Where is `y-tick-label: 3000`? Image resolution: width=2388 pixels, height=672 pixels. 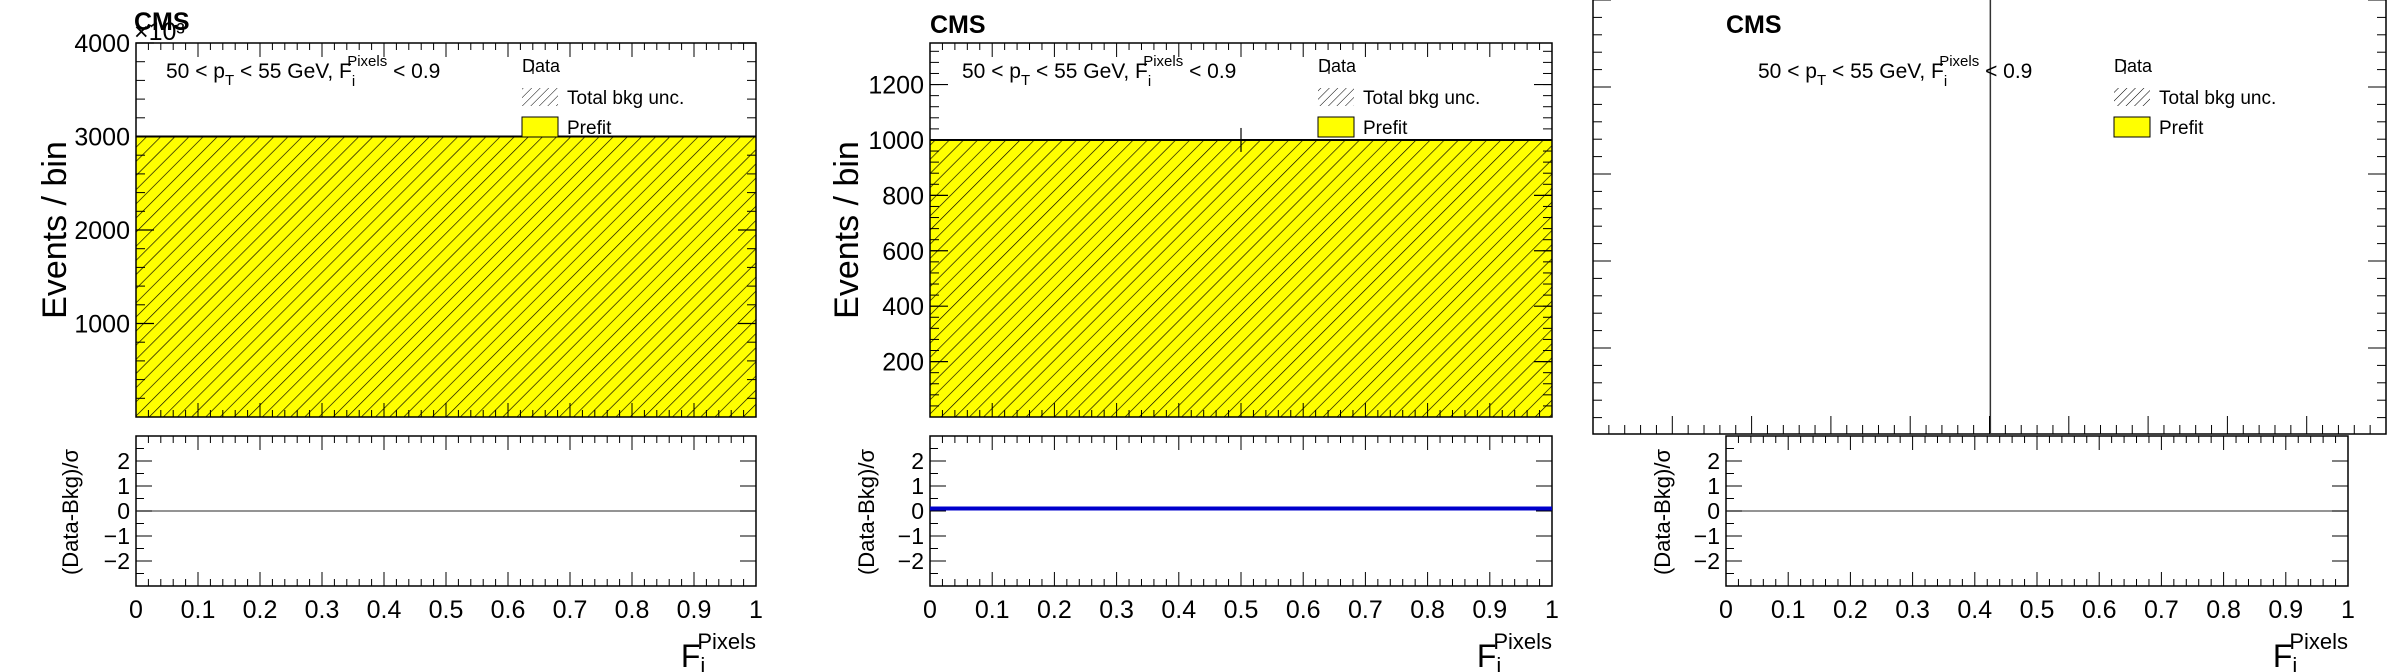 y-tick-label: 3000 is located at coordinates (102, 138).